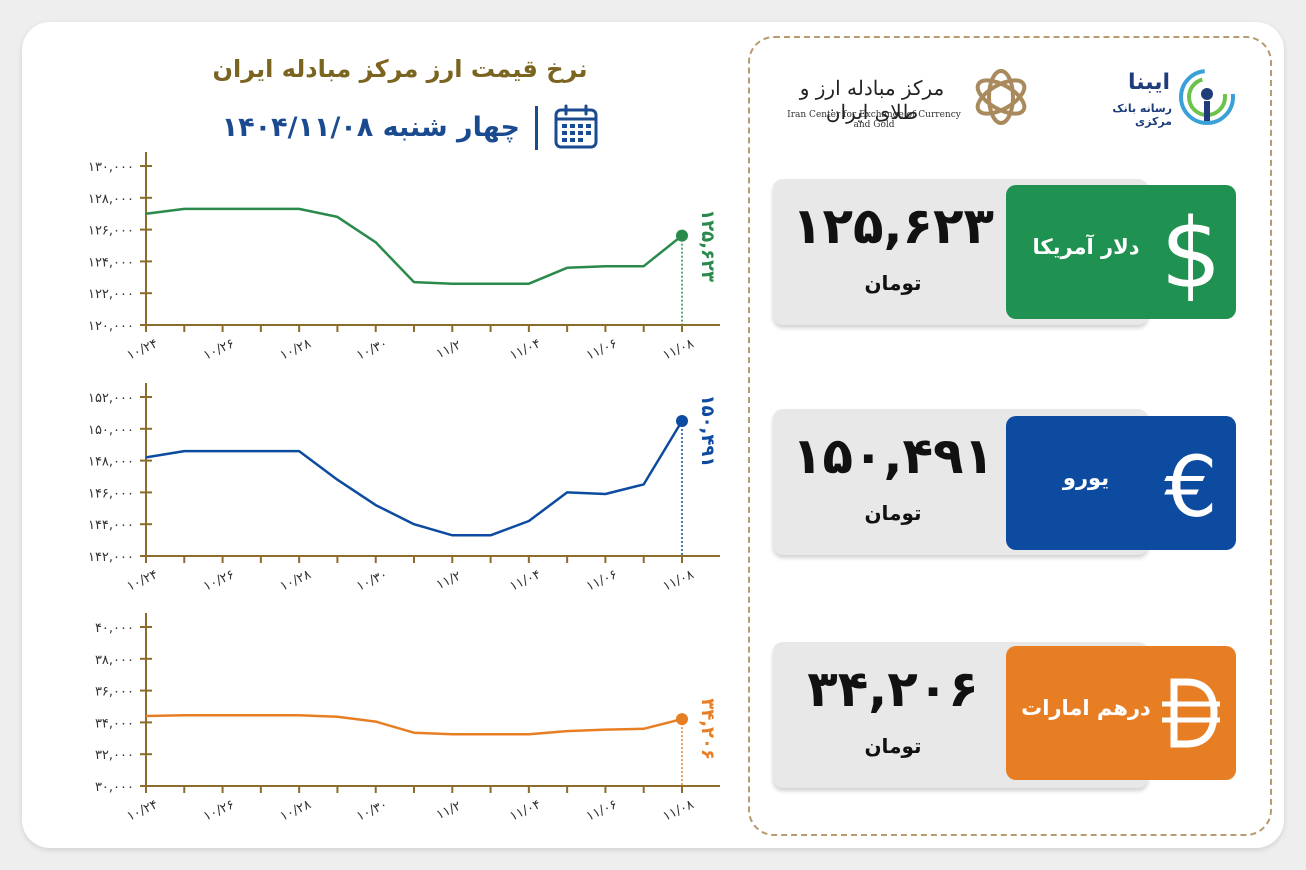  What do you see at coordinates (114, 628) in the screenshot?
I see `y-tick-label: ۴۰,۰۰۰` at bounding box center [114, 628].